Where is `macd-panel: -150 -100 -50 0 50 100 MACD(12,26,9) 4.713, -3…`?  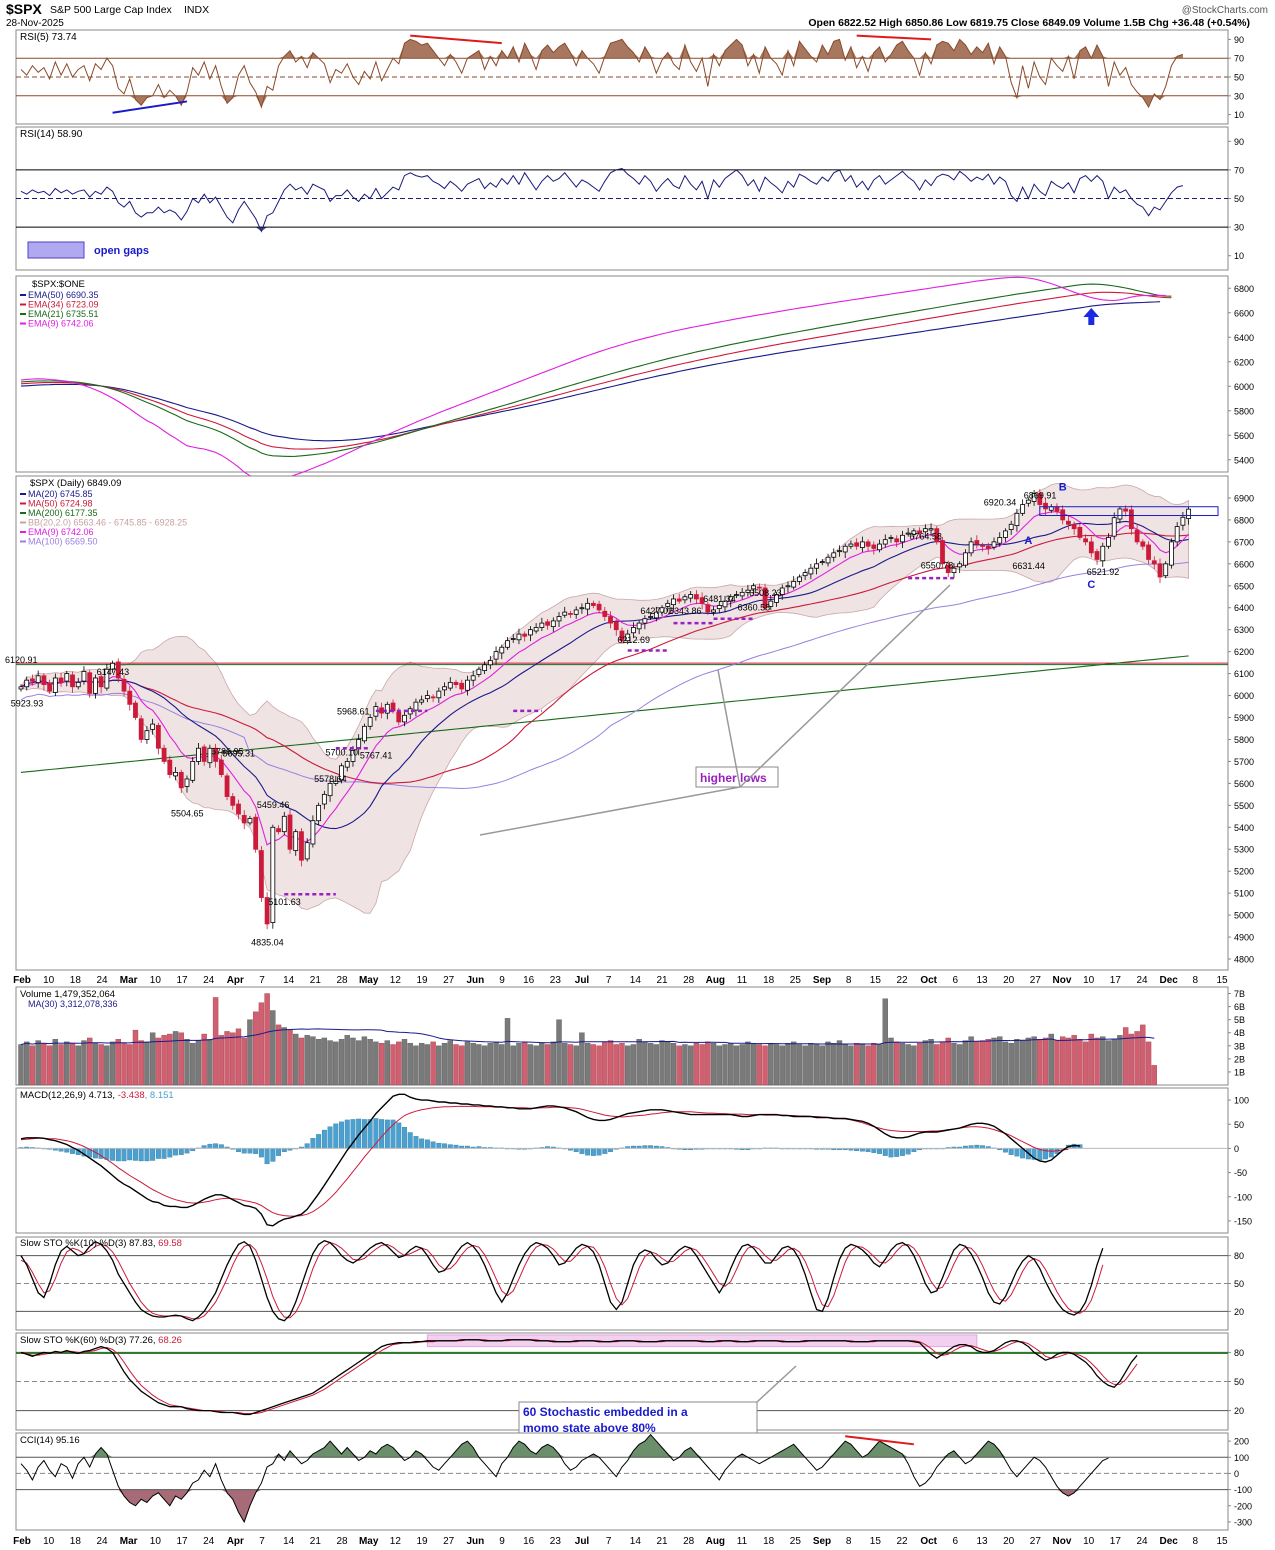 macd-panel: -150 -100 -50 0 50 100 MACD(12,26,9) 4.713, -3… is located at coordinates (633, 1160).